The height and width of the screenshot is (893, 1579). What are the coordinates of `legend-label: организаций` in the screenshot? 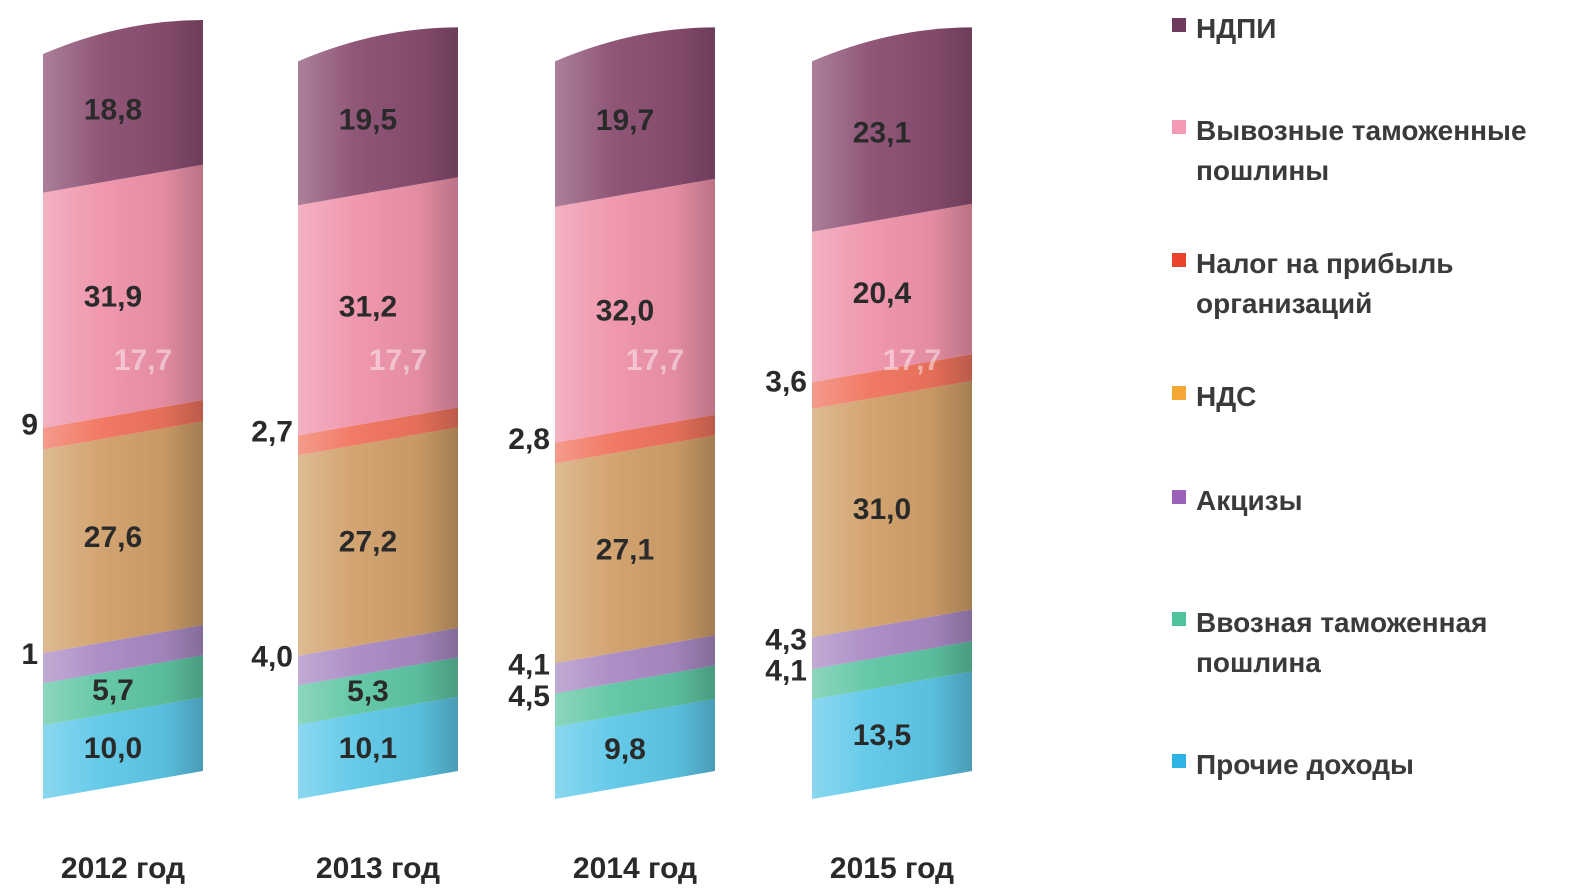 It's located at (1284, 303).